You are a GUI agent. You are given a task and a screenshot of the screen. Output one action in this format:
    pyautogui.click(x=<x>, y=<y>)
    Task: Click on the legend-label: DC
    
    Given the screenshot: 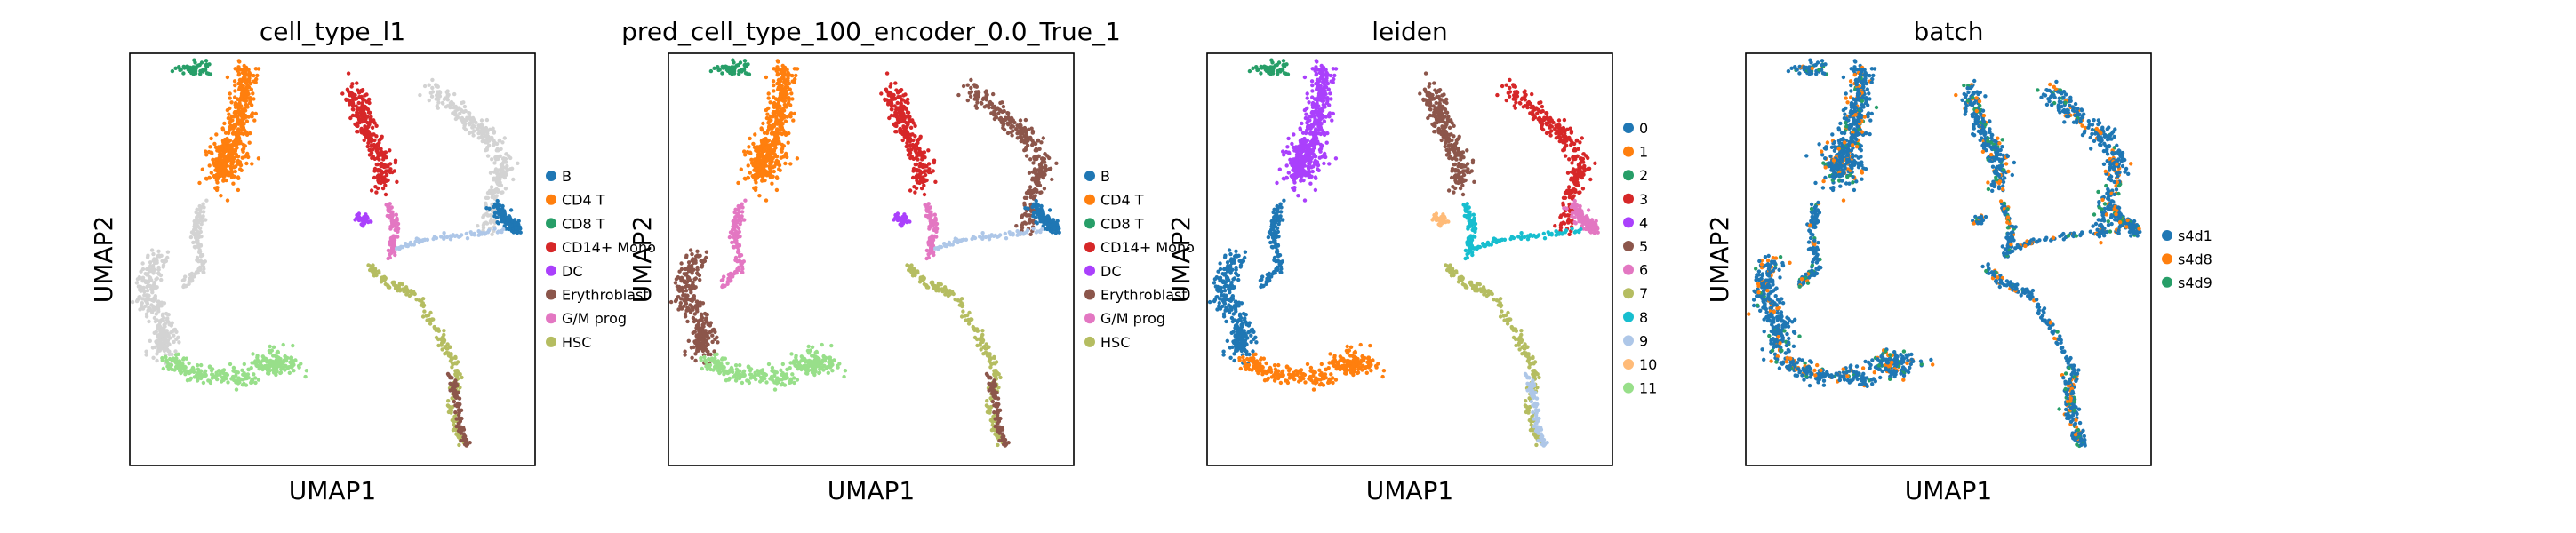 What is the action you would take?
    pyautogui.click(x=572, y=271)
    